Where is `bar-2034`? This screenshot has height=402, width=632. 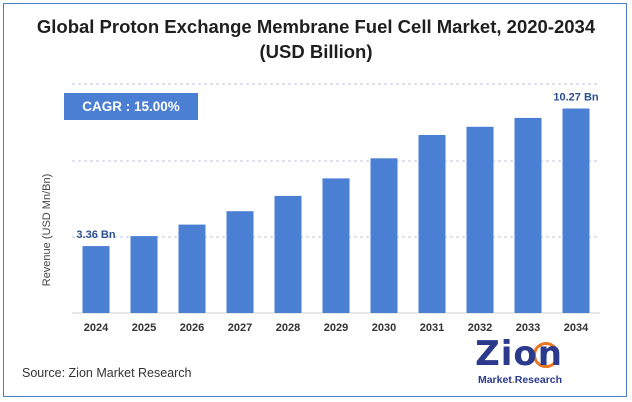
bar-2034 is located at coordinates (576, 210).